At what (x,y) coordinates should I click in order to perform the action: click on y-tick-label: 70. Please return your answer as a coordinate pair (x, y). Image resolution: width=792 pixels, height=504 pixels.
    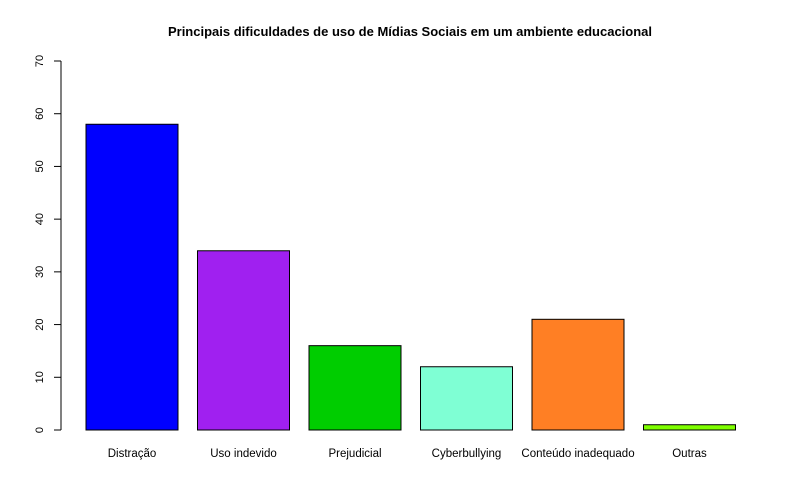
    Looking at the image, I should click on (40, 61).